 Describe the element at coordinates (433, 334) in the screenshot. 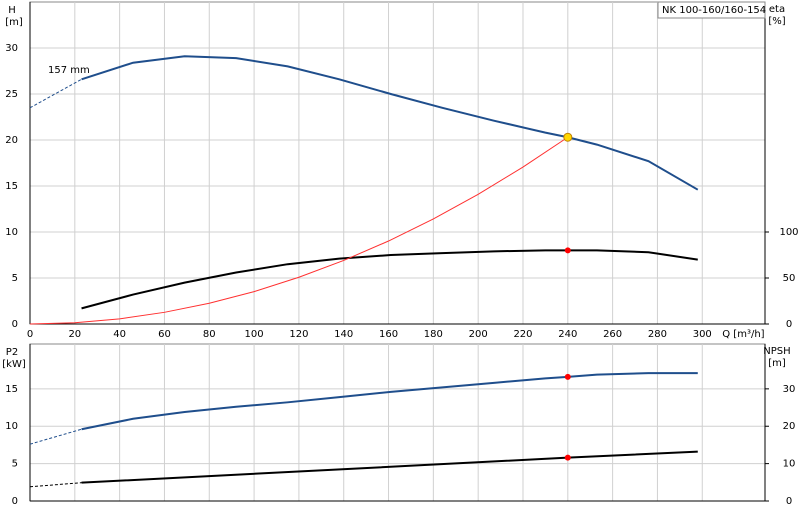

I see `x-tick-label: 180` at that location.